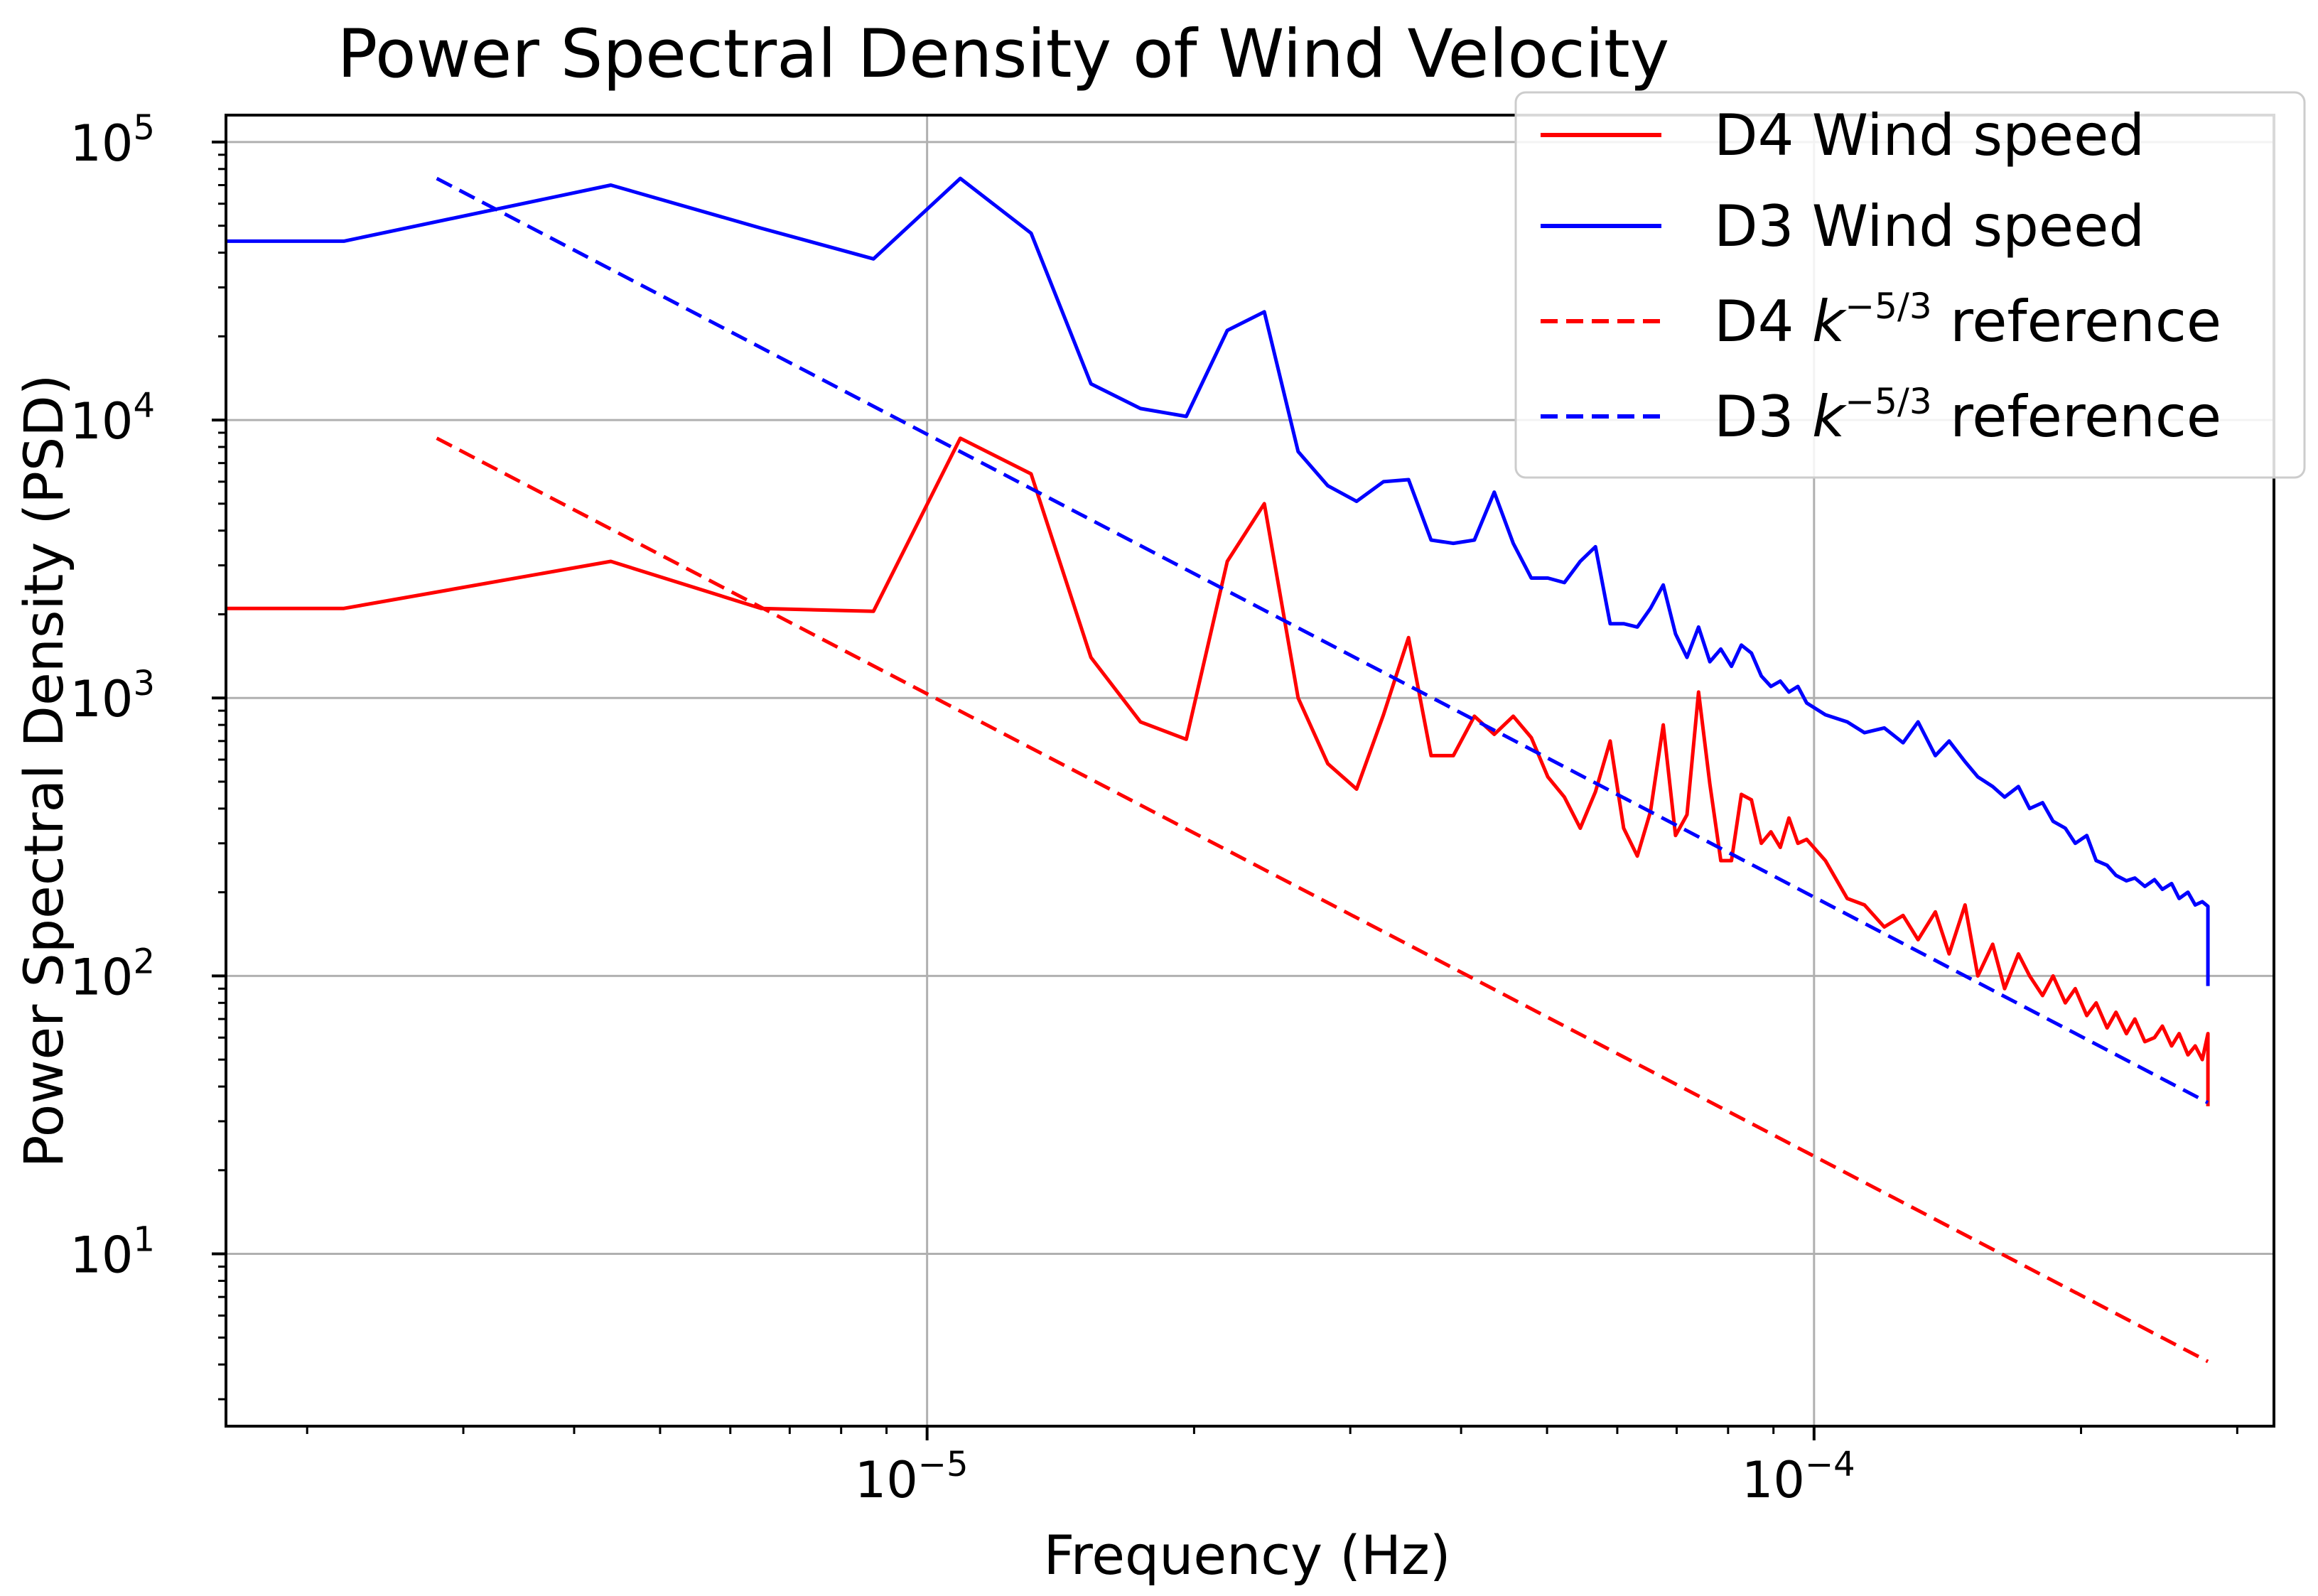  What do you see at coordinates (112, 419) in the screenshot?
I see `y-tick-label: 104` at bounding box center [112, 419].